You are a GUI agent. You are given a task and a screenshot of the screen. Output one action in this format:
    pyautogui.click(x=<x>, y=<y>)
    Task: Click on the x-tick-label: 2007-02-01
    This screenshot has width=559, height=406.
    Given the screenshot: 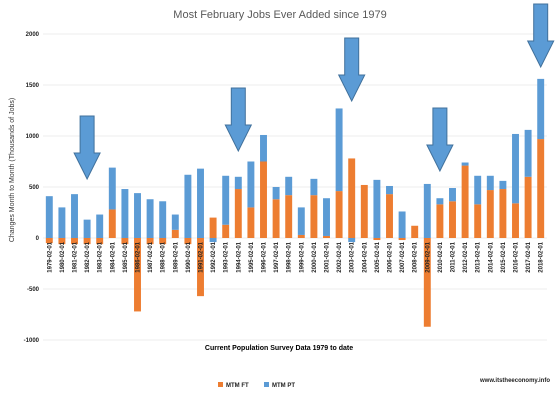 What is the action you would take?
    pyautogui.click(x=403, y=256)
    